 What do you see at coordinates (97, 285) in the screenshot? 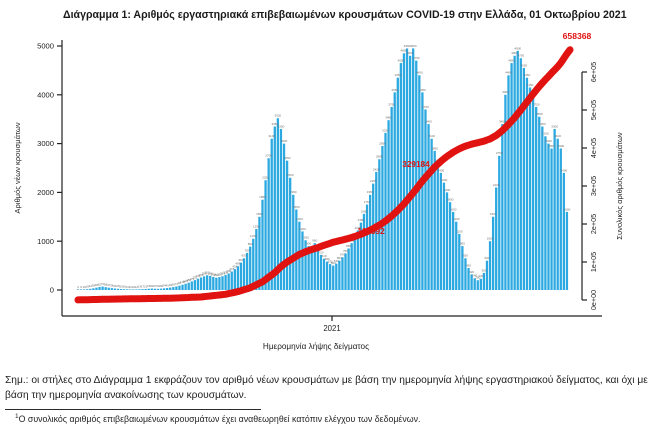
I see `bar-label: 48` at bounding box center [97, 285].